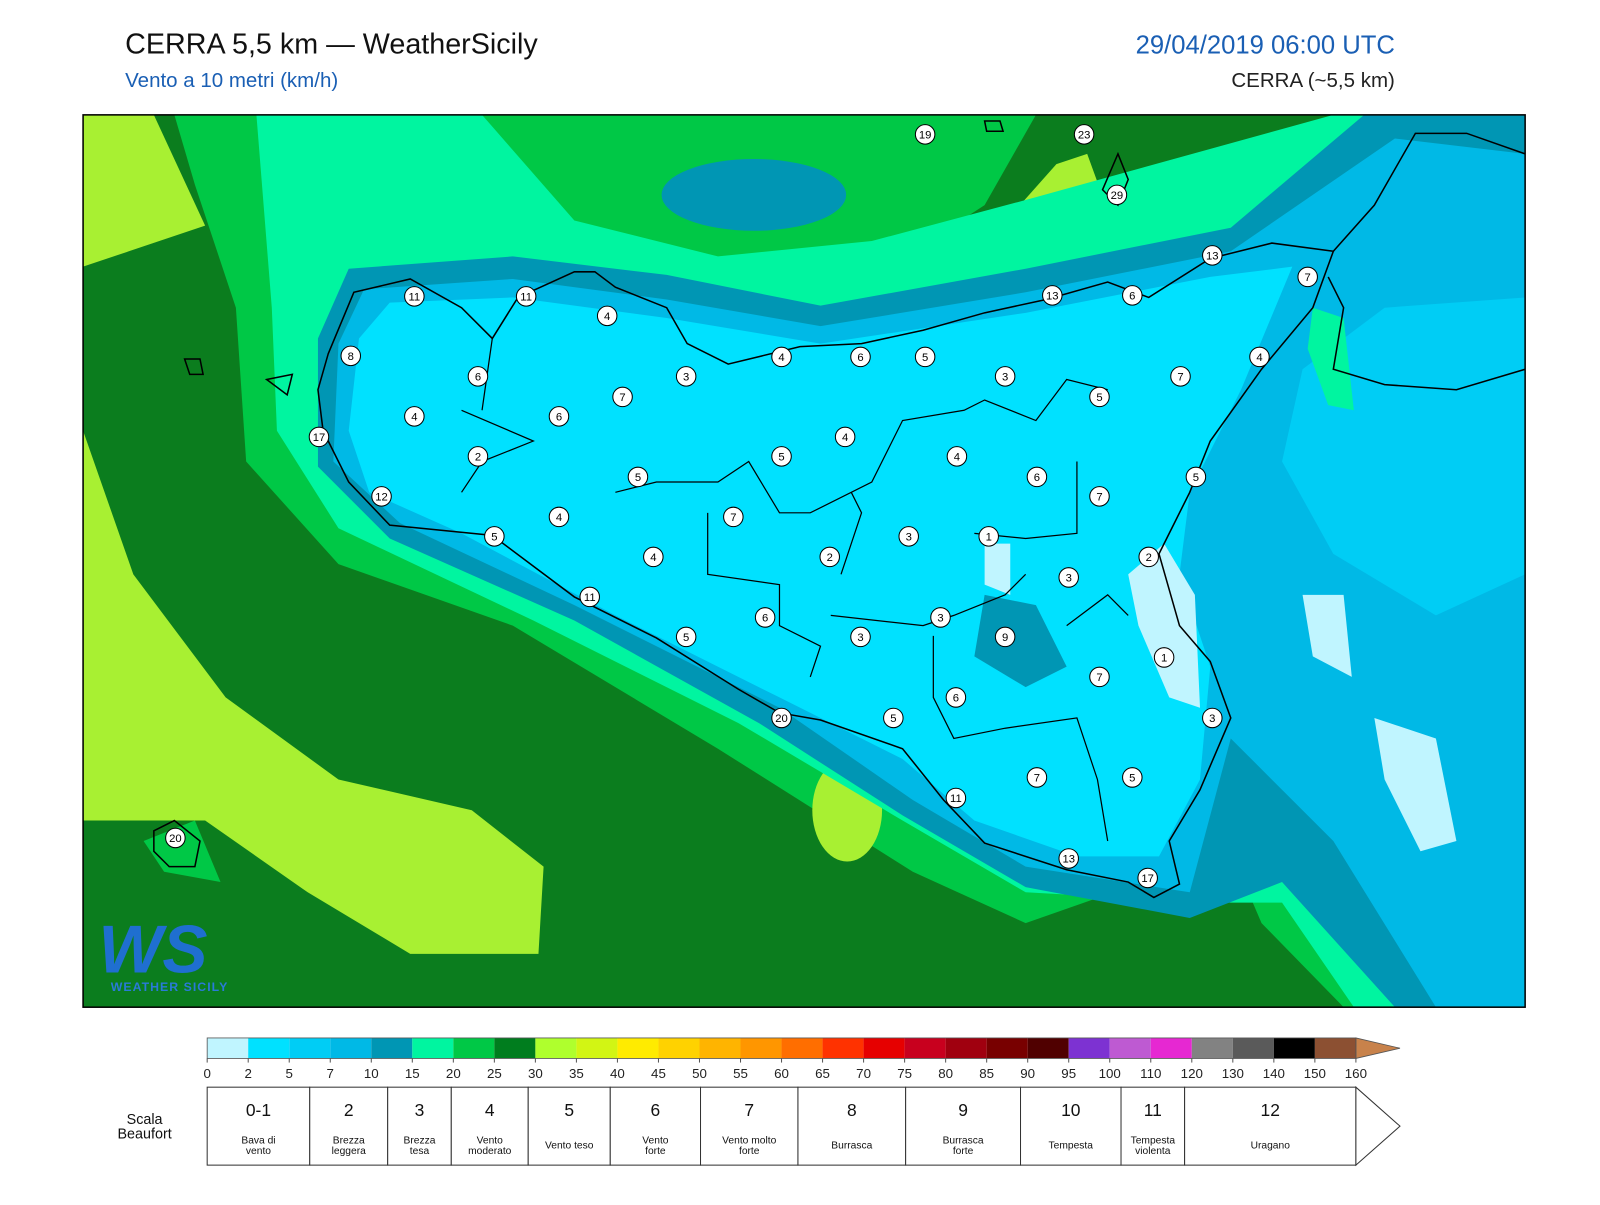 This screenshot has width=1600, height=1205. Describe the element at coordinates (963, 1110) in the screenshot. I see `beaufort-force: 9` at that location.